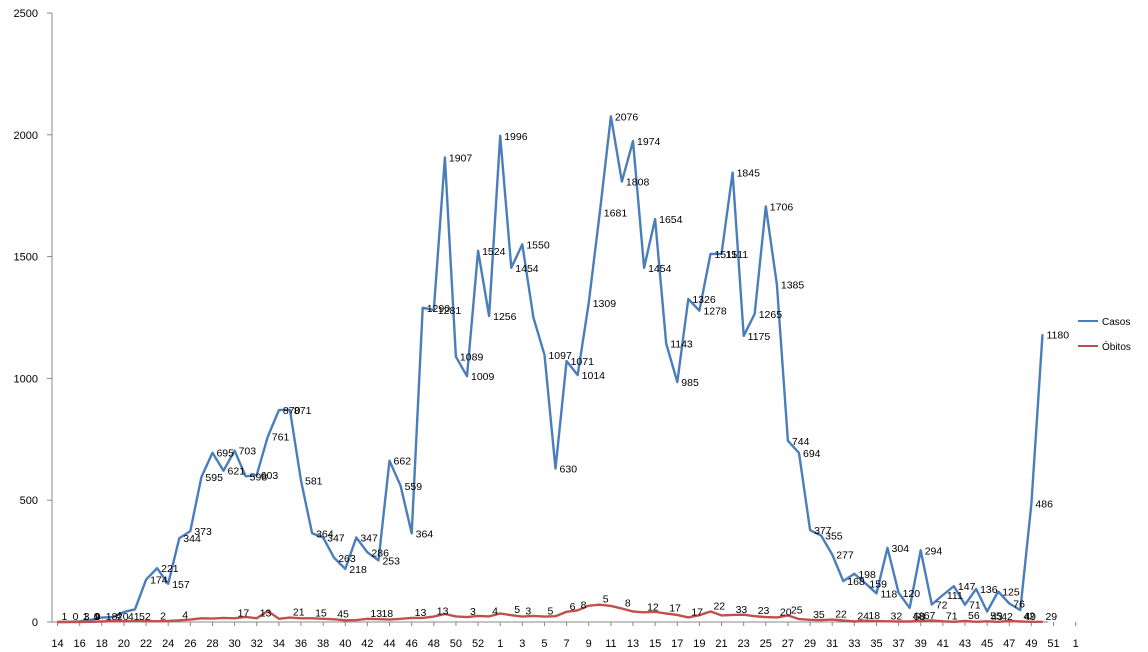  I want to click on obitos-data-label: 42, so click(1007, 617).